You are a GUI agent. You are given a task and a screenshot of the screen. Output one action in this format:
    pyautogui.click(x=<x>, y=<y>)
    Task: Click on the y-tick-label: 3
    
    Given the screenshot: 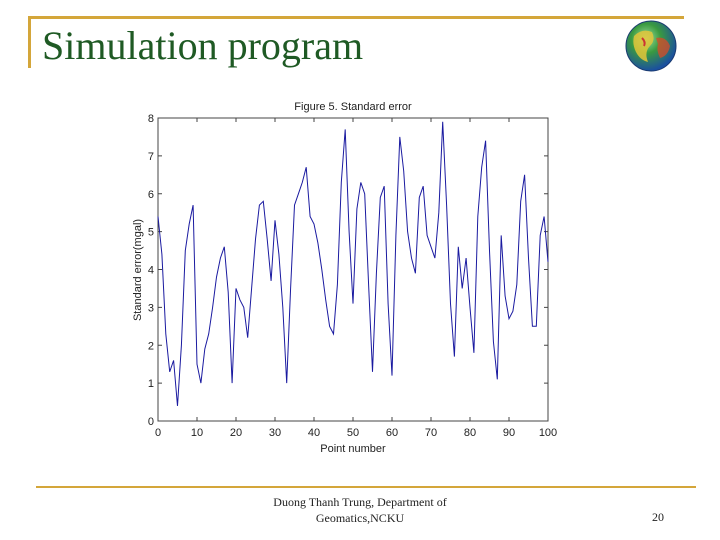 What is the action you would take?
    pyautogui.click(x=151, y=308)
    